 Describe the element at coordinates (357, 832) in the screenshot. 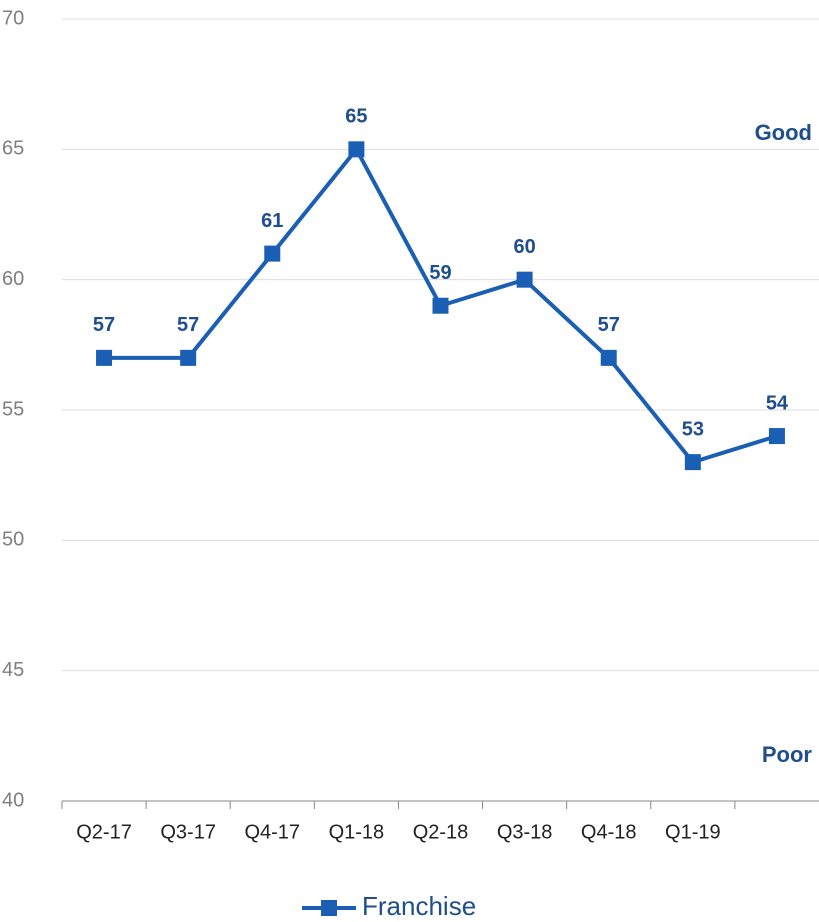

I see `x-tick-label: Q1-18` at that location.